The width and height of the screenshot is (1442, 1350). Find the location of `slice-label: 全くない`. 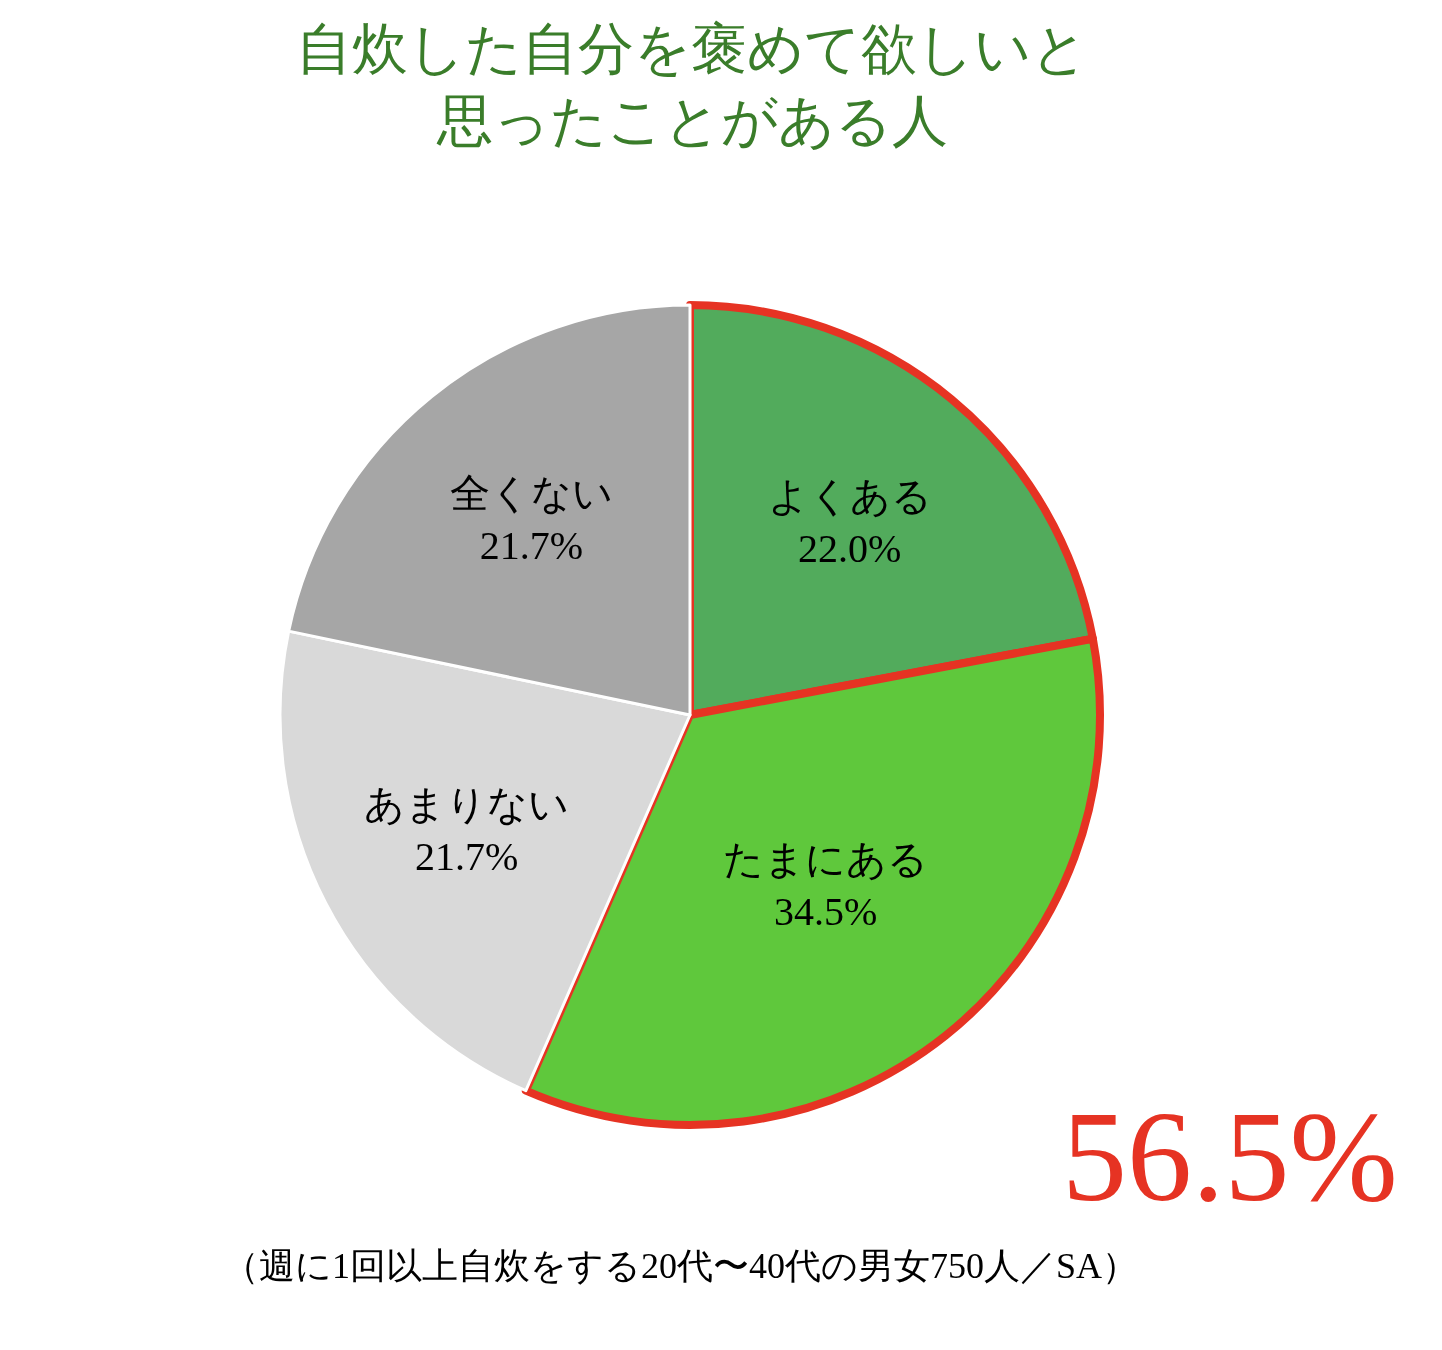

slice-label: 全くない is located at coordinates (531, 494).